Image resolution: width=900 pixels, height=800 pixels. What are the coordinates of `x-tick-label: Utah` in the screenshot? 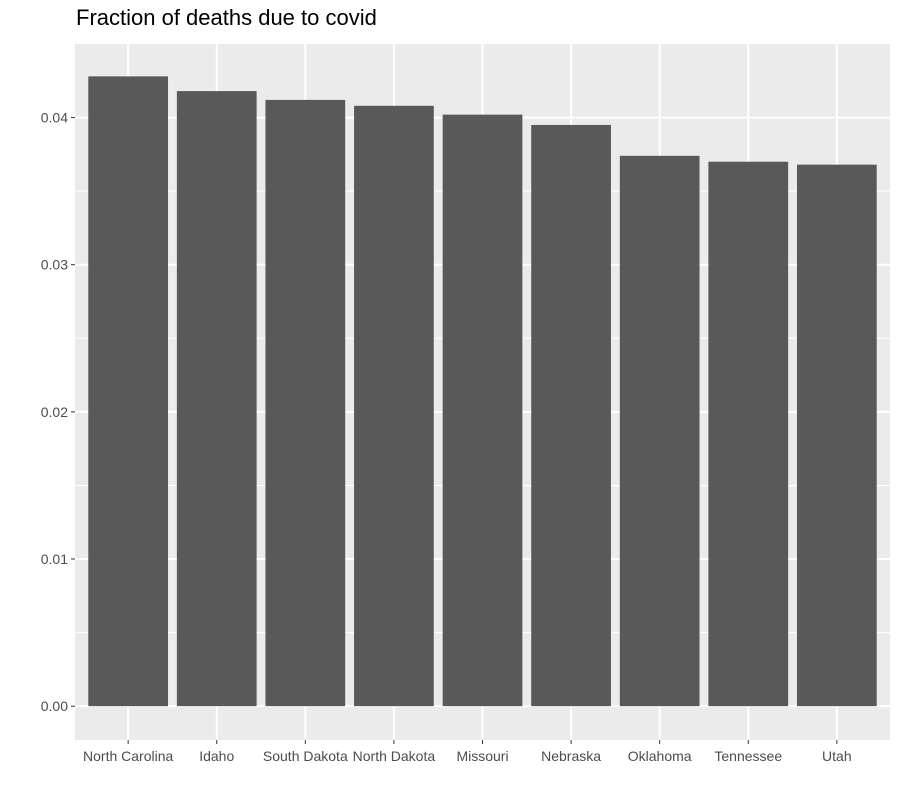 It's located at (837, 756).